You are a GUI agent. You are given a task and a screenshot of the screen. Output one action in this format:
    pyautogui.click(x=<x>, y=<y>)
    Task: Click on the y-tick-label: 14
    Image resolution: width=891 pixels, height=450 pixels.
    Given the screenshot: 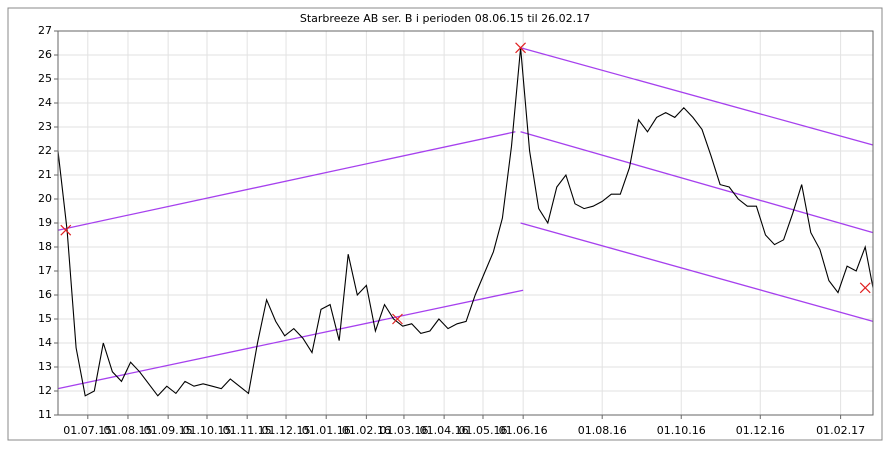 What is the action you would take?
    pyautogui.click(x=45, y=342)
    